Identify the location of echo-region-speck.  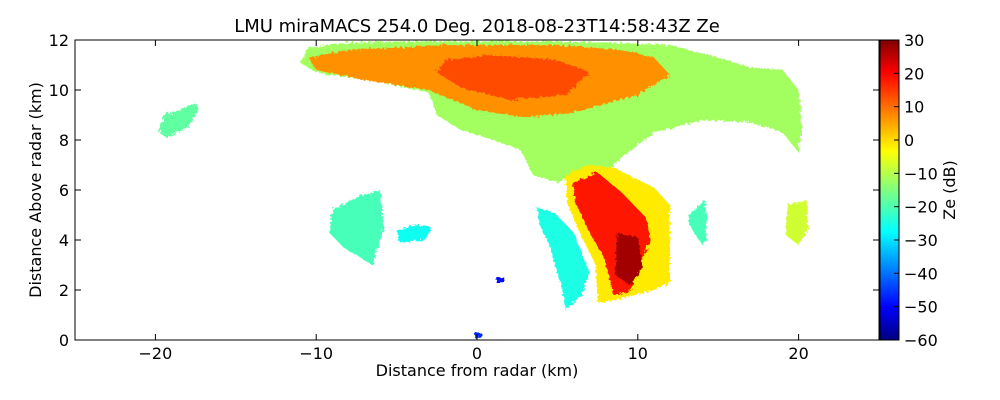
(500, 280).